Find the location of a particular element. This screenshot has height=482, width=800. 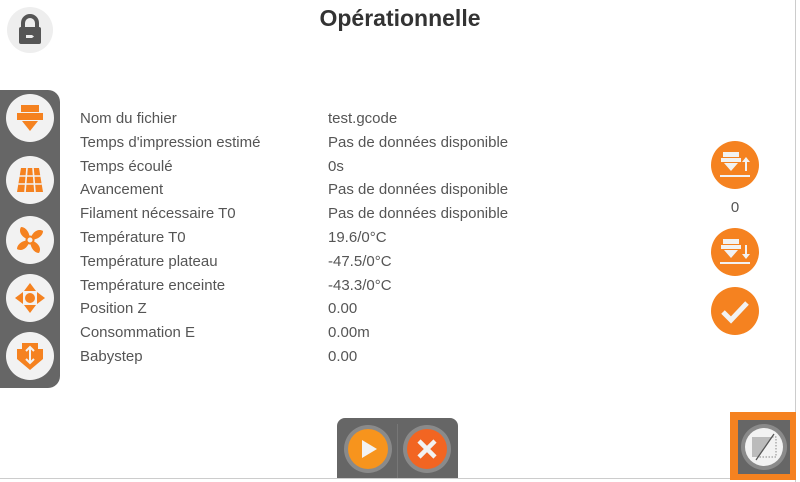

cancel-icon is located at coordinates (427, 449).